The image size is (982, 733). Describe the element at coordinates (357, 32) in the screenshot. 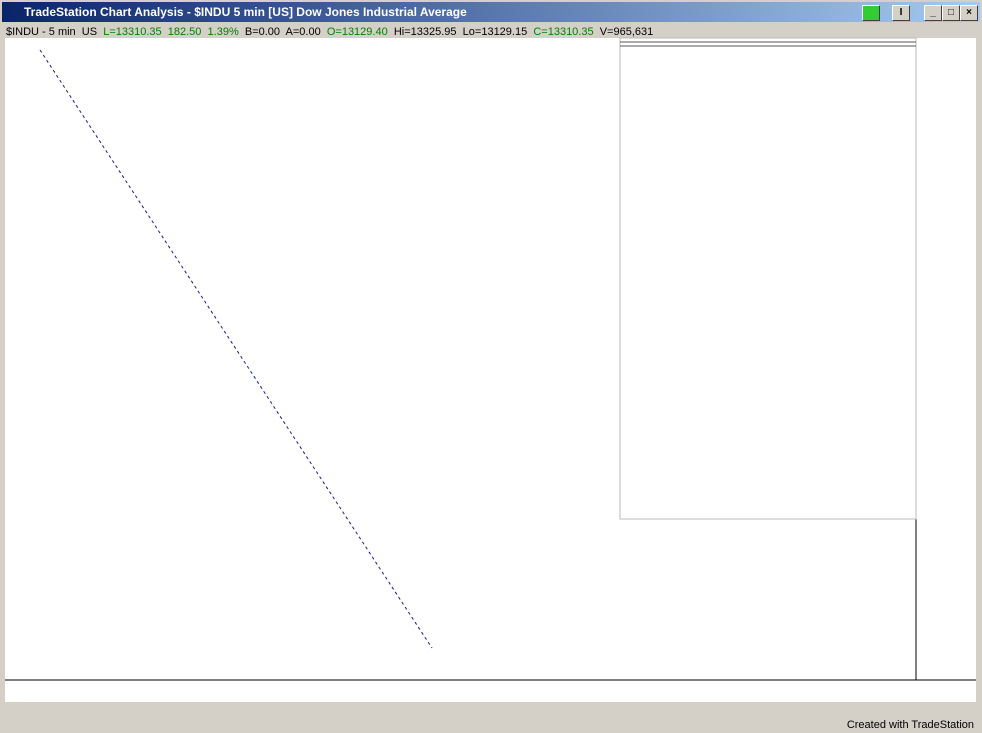

I see `open: O=13129.40` at that location.